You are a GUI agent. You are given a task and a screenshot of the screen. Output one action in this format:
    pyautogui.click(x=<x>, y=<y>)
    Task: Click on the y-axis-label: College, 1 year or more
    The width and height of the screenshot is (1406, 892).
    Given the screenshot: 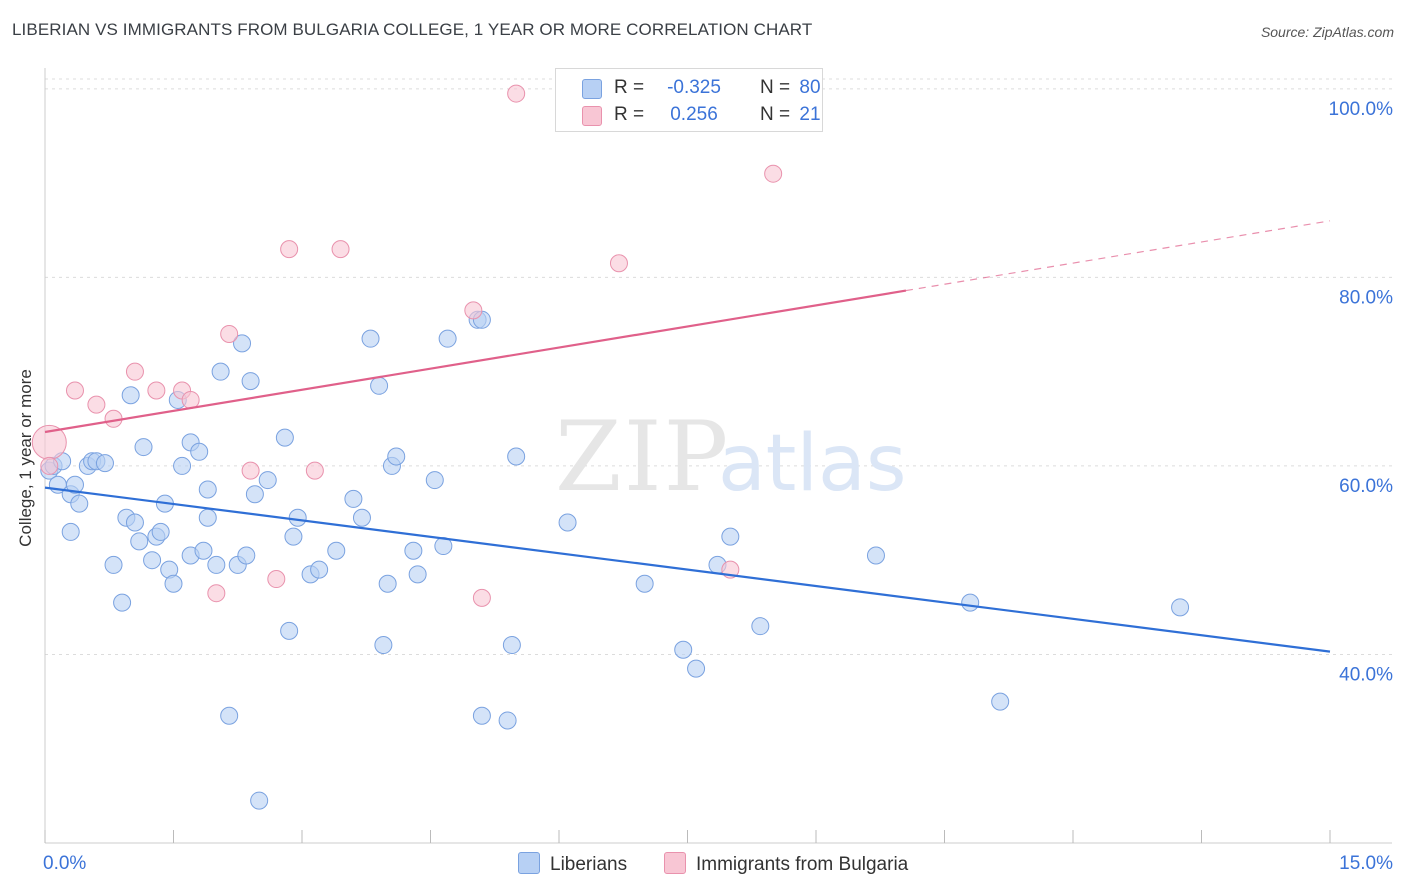 What is the action you would take?
    pyautogui.click(x=25, y=458)
    